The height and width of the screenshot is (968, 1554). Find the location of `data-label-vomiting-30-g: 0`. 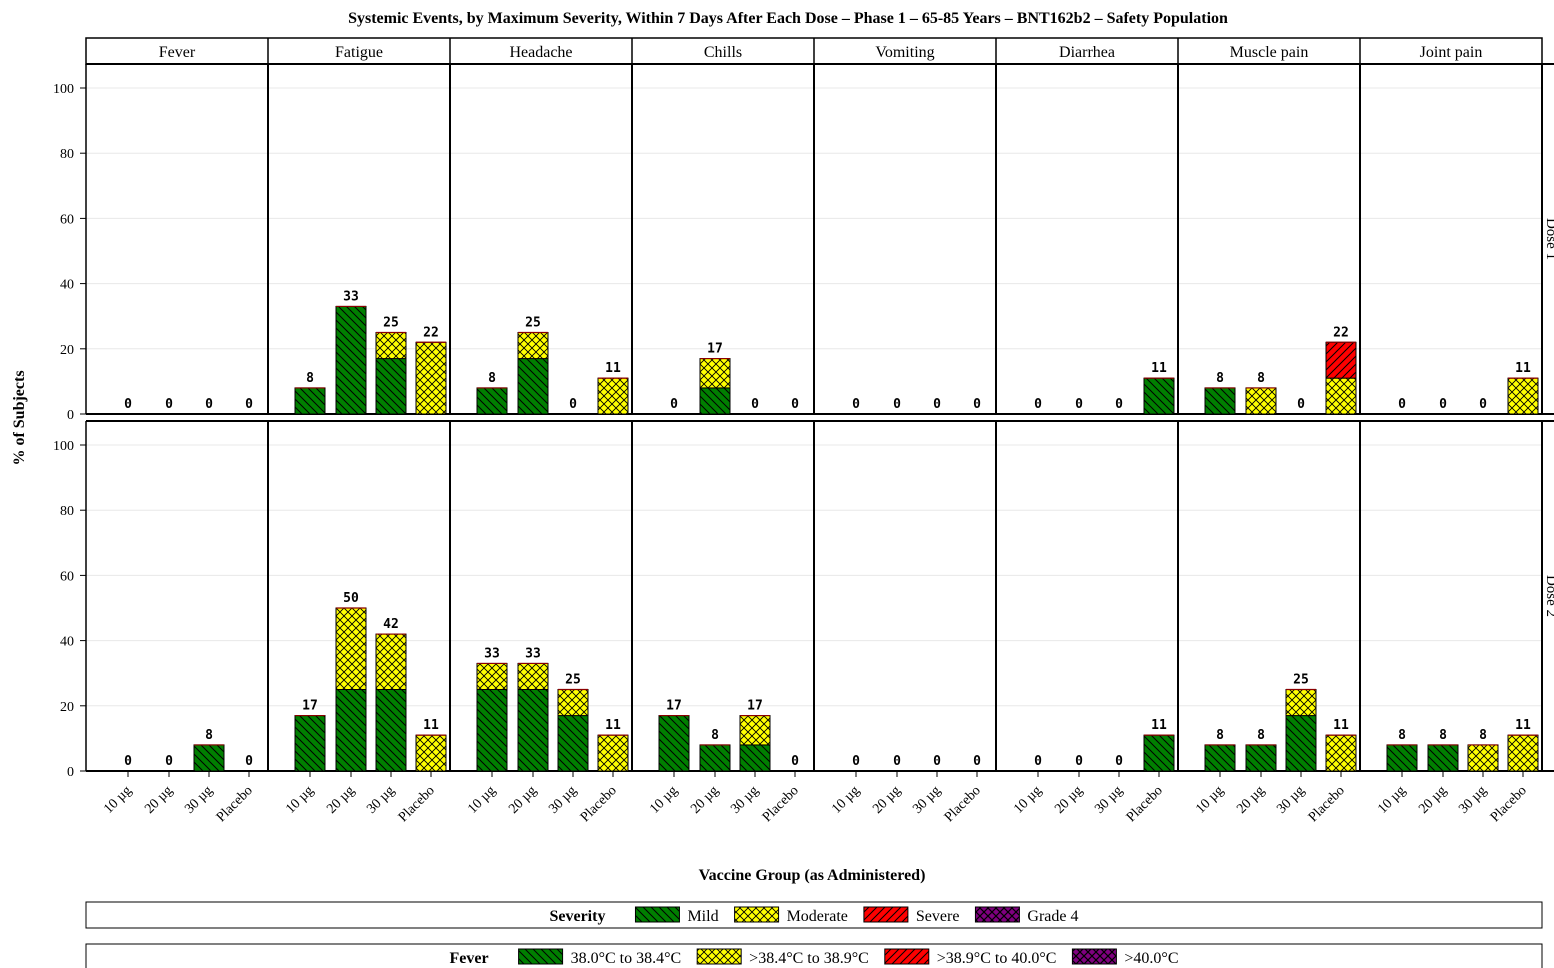

data-label-vomiting-30-g: 0 is located at coordinates (937, 404).